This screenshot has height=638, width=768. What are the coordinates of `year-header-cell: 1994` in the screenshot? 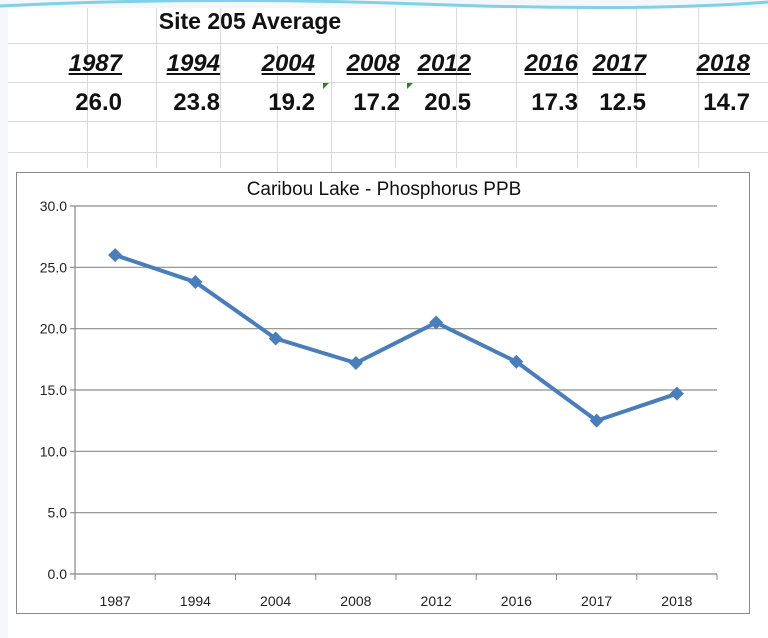 It's located at (193, 63).